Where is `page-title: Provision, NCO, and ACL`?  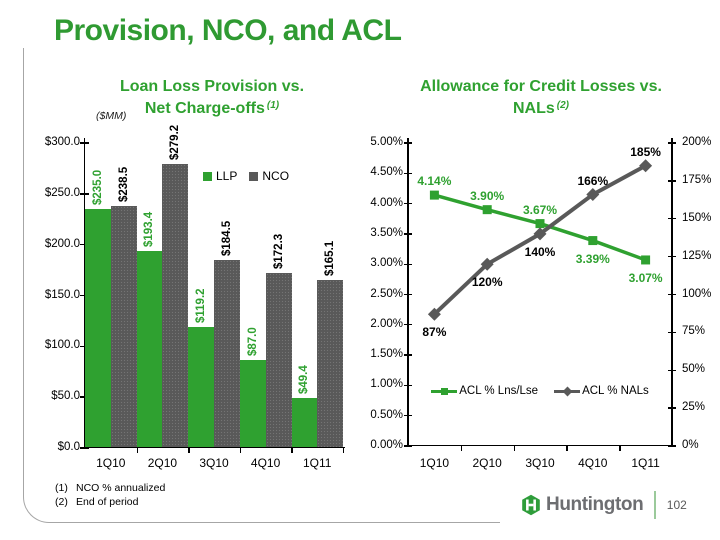
page-title: Provision, NCO, and ACL is located at coordinates (228, 30).